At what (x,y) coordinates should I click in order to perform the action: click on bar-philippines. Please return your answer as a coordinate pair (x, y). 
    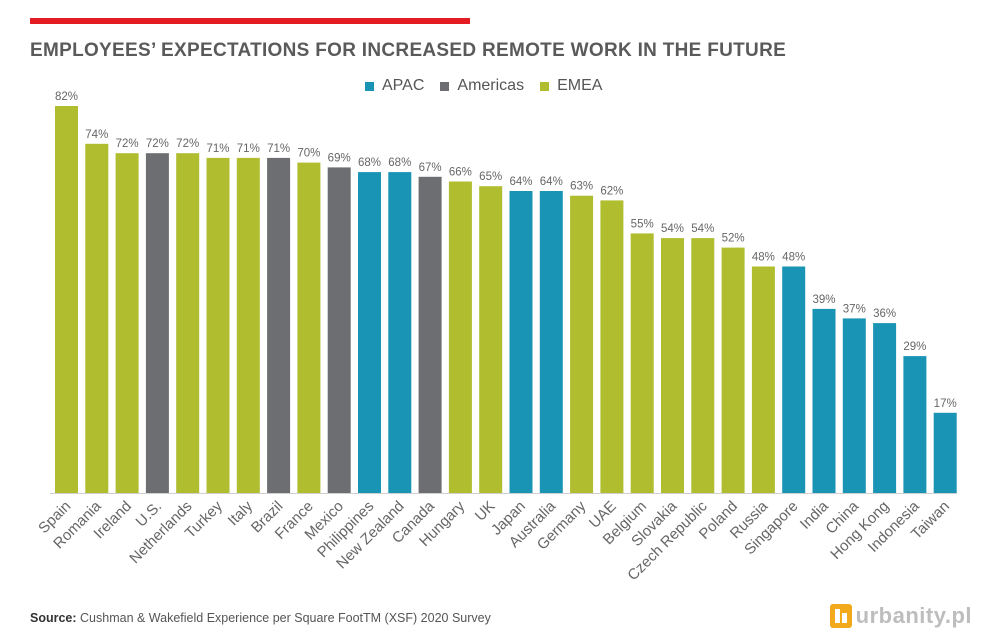
    Looking at the image, I should click on (369, 332).